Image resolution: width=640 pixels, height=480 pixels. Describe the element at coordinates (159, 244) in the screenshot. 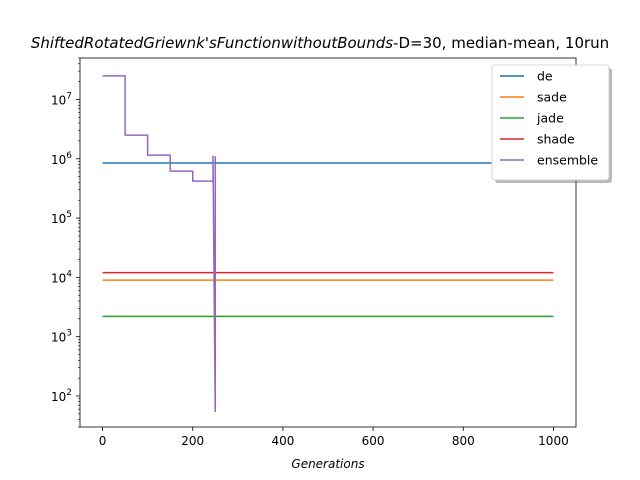

I see `series-line-ensemble` at that location.